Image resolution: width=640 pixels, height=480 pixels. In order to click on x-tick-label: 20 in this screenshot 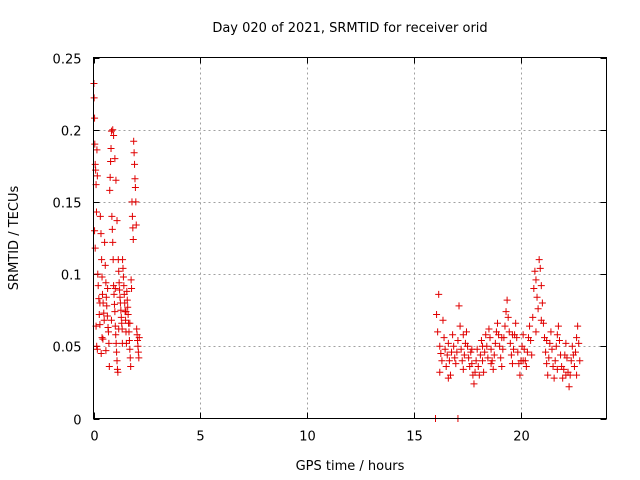, I will do `click(521, 437)`.